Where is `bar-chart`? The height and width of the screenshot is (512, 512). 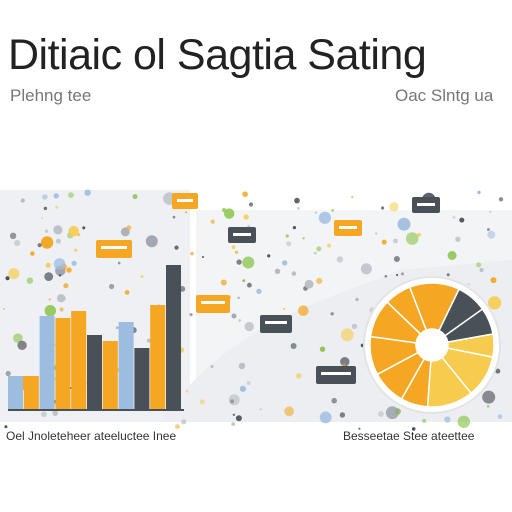 bar-chart is located at coordinates (94, 337).